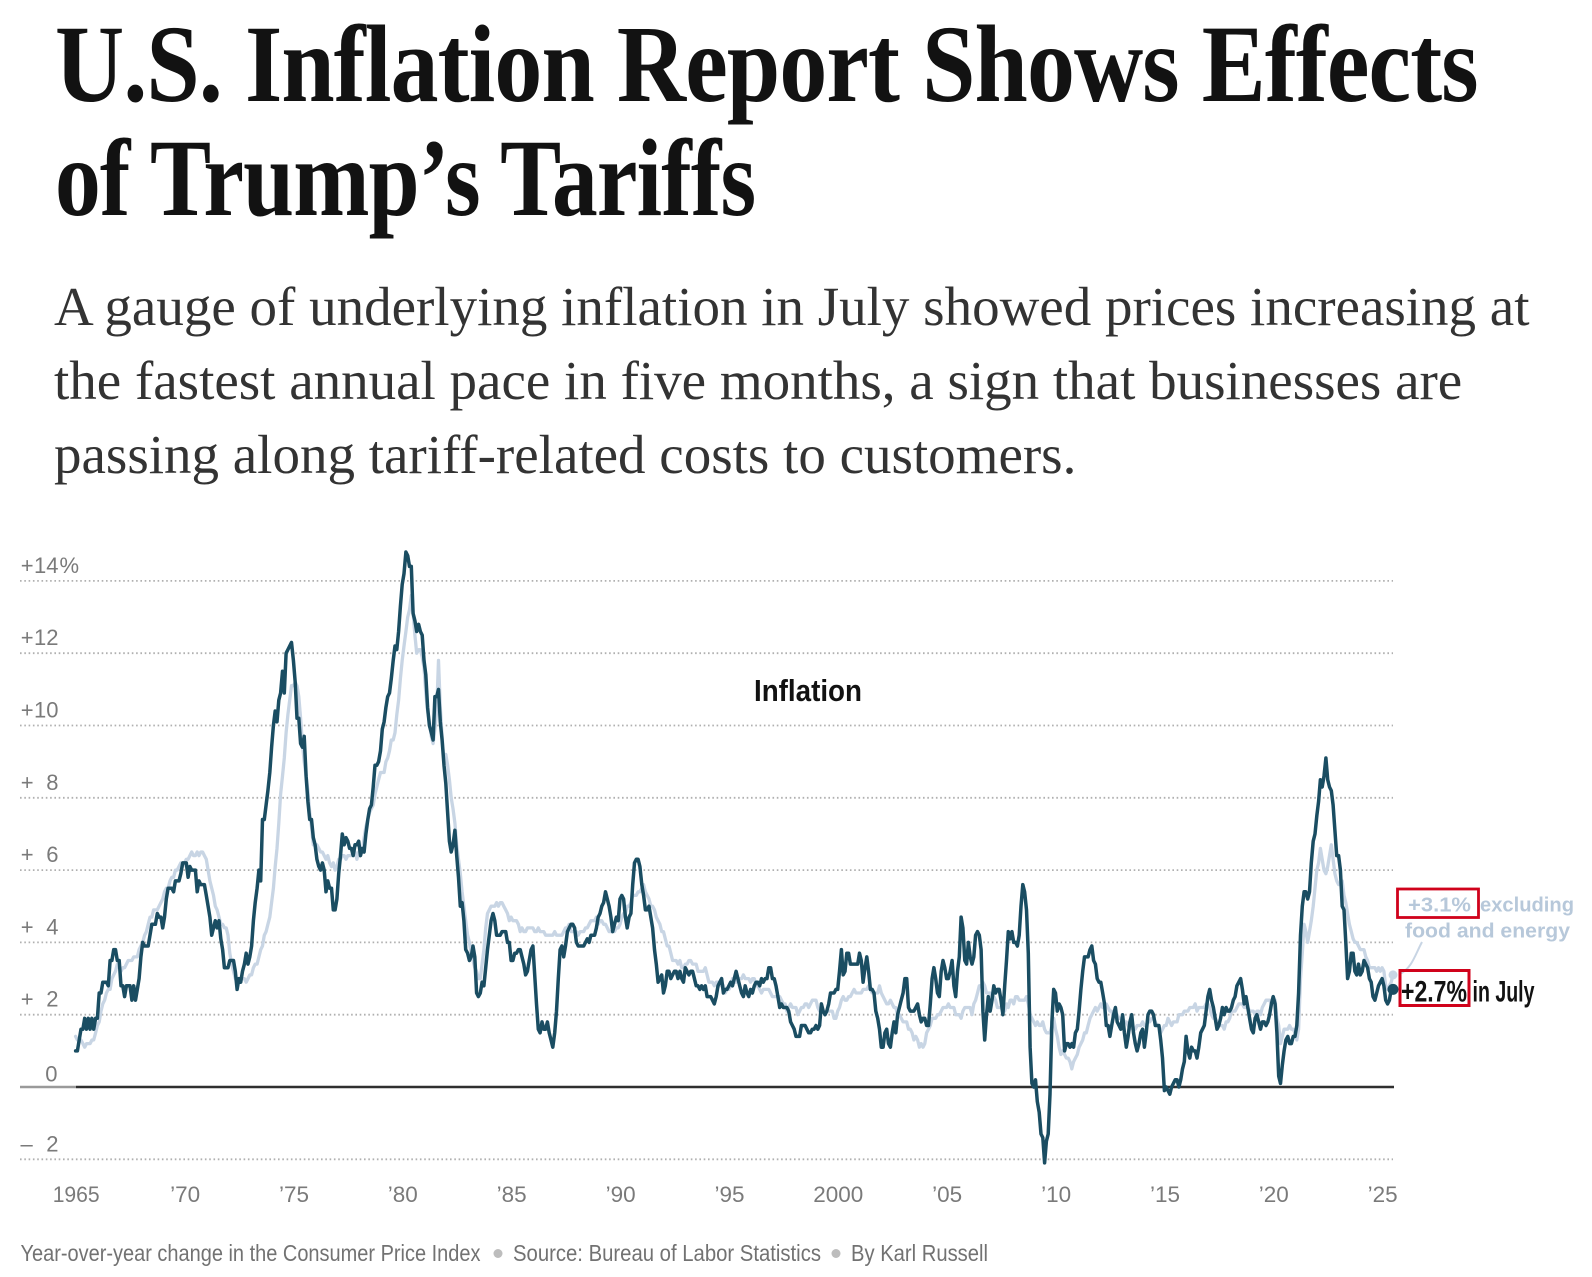  I want to click on svg-text: excluding, so click(1527, 906).